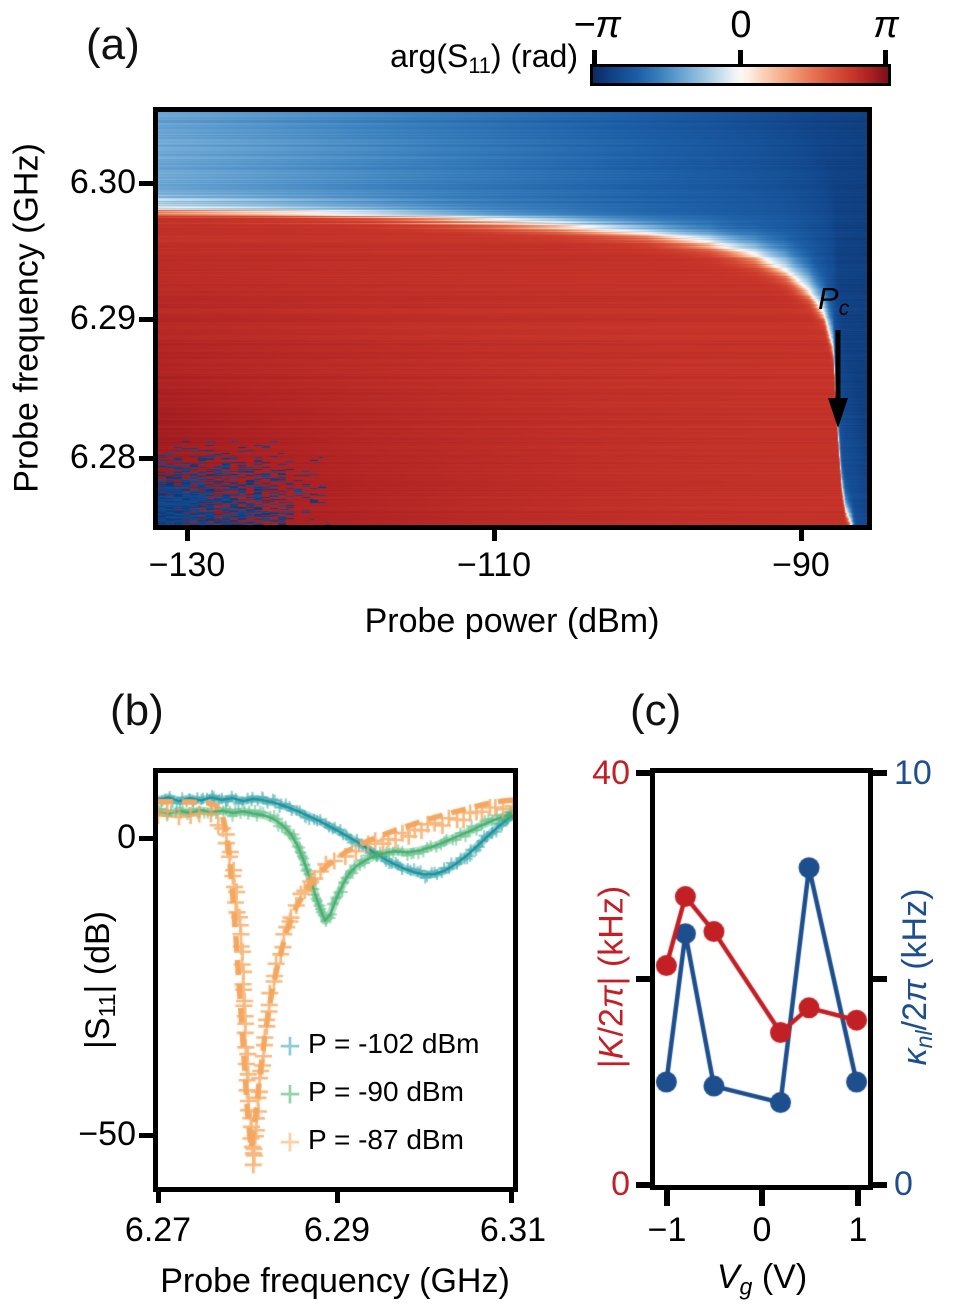  I want to click on legend-item: + P = -90 dBm, so click(368, 1095).